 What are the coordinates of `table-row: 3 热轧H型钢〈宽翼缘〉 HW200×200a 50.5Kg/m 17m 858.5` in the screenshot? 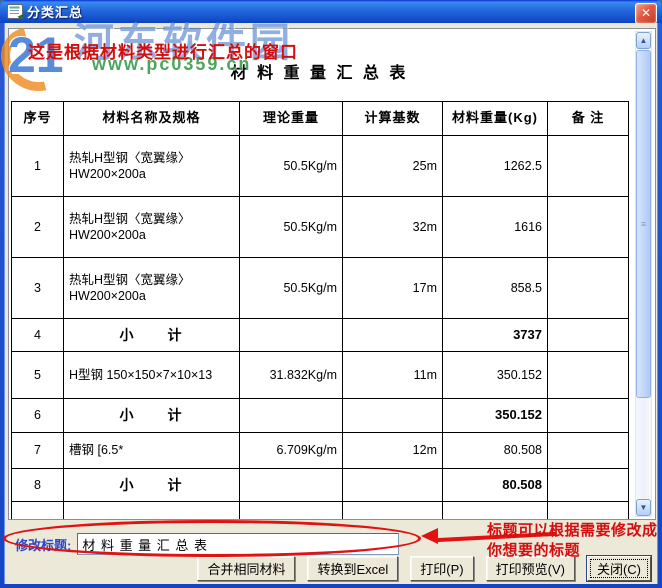 It's located at (320, 288).